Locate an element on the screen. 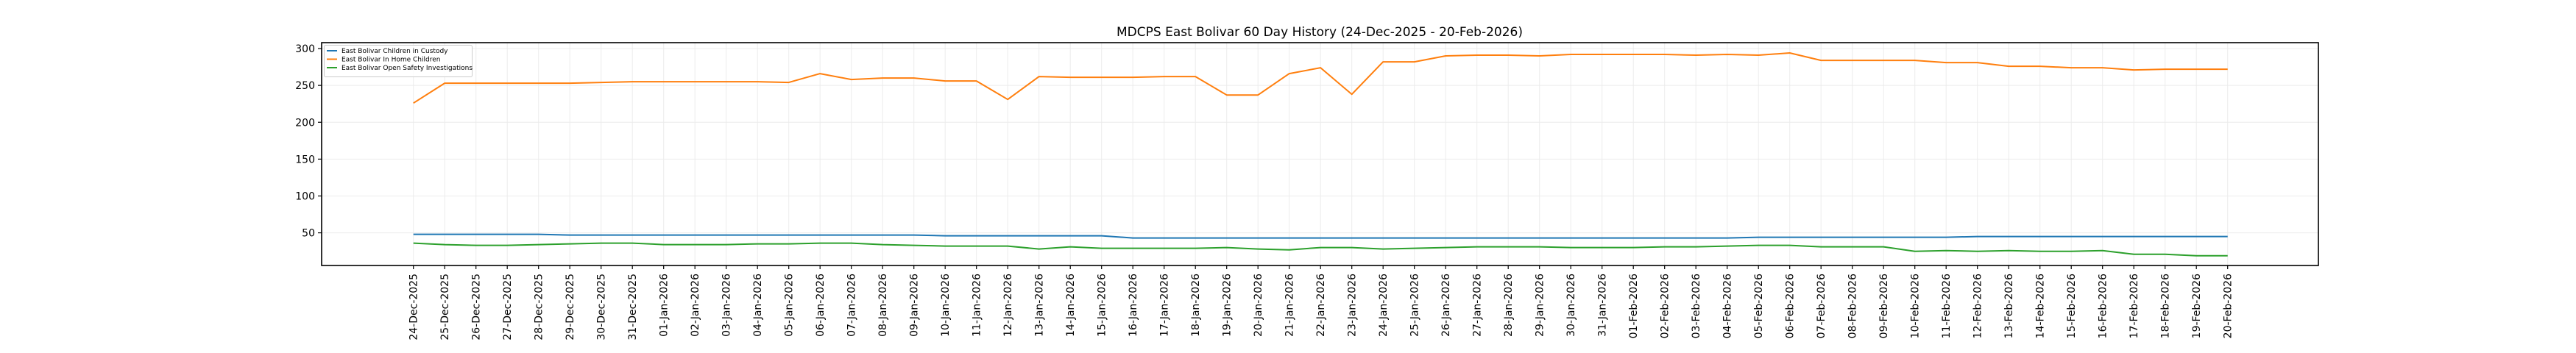  x-tick-label: 06-Feb-2026 is located at coordinates (1791, 306).